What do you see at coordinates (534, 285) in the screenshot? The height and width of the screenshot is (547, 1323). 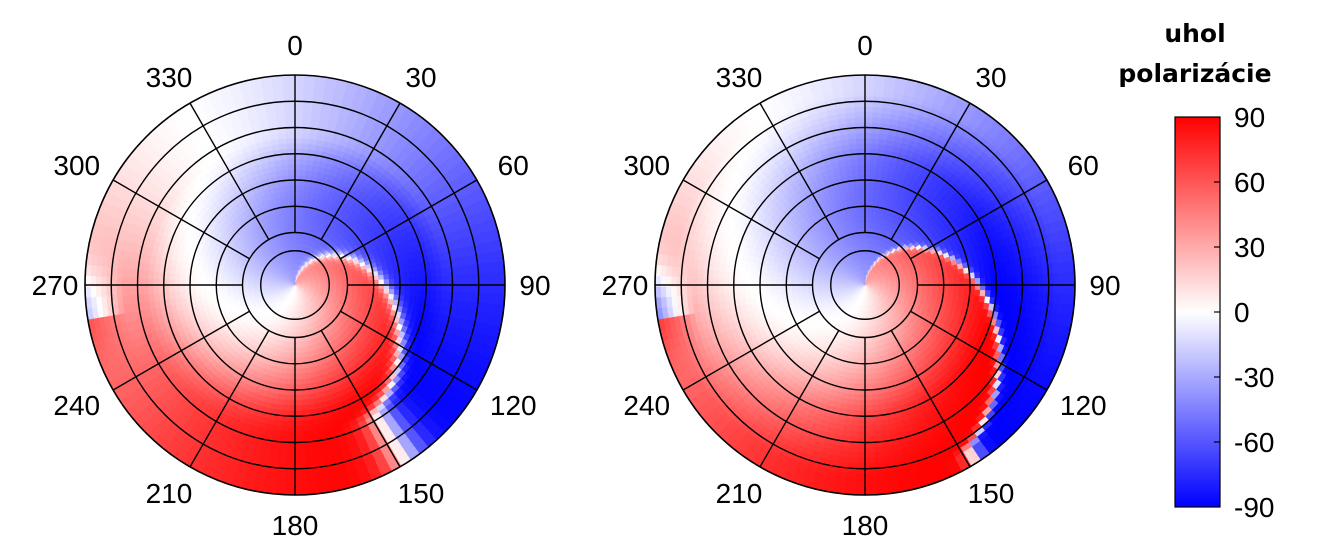 I see `angular-tick-label: 90` at bounding box center [534, 285].